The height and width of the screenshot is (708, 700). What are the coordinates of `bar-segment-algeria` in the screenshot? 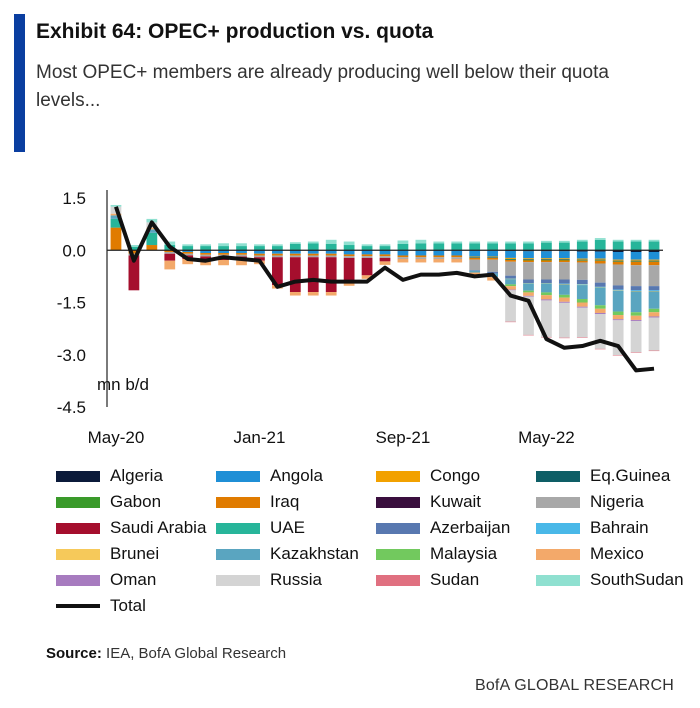 It's located at (582, 251).